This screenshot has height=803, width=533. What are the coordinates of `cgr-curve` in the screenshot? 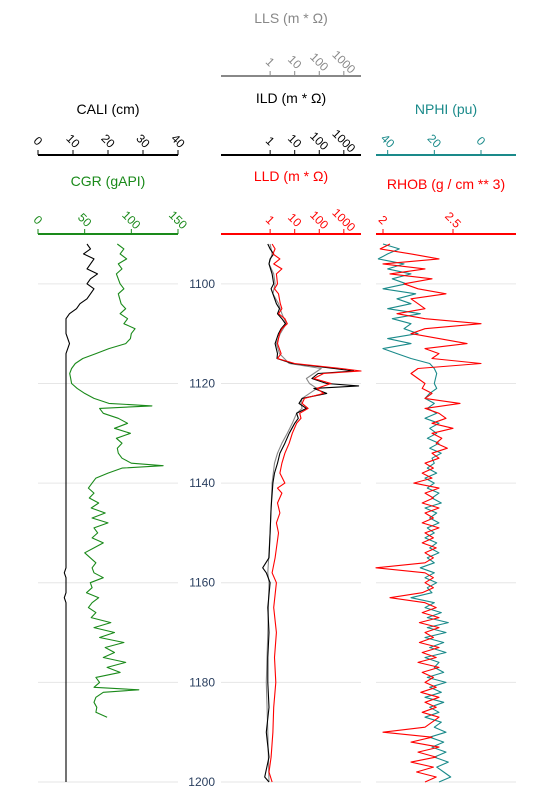 It's located at (116, 480).